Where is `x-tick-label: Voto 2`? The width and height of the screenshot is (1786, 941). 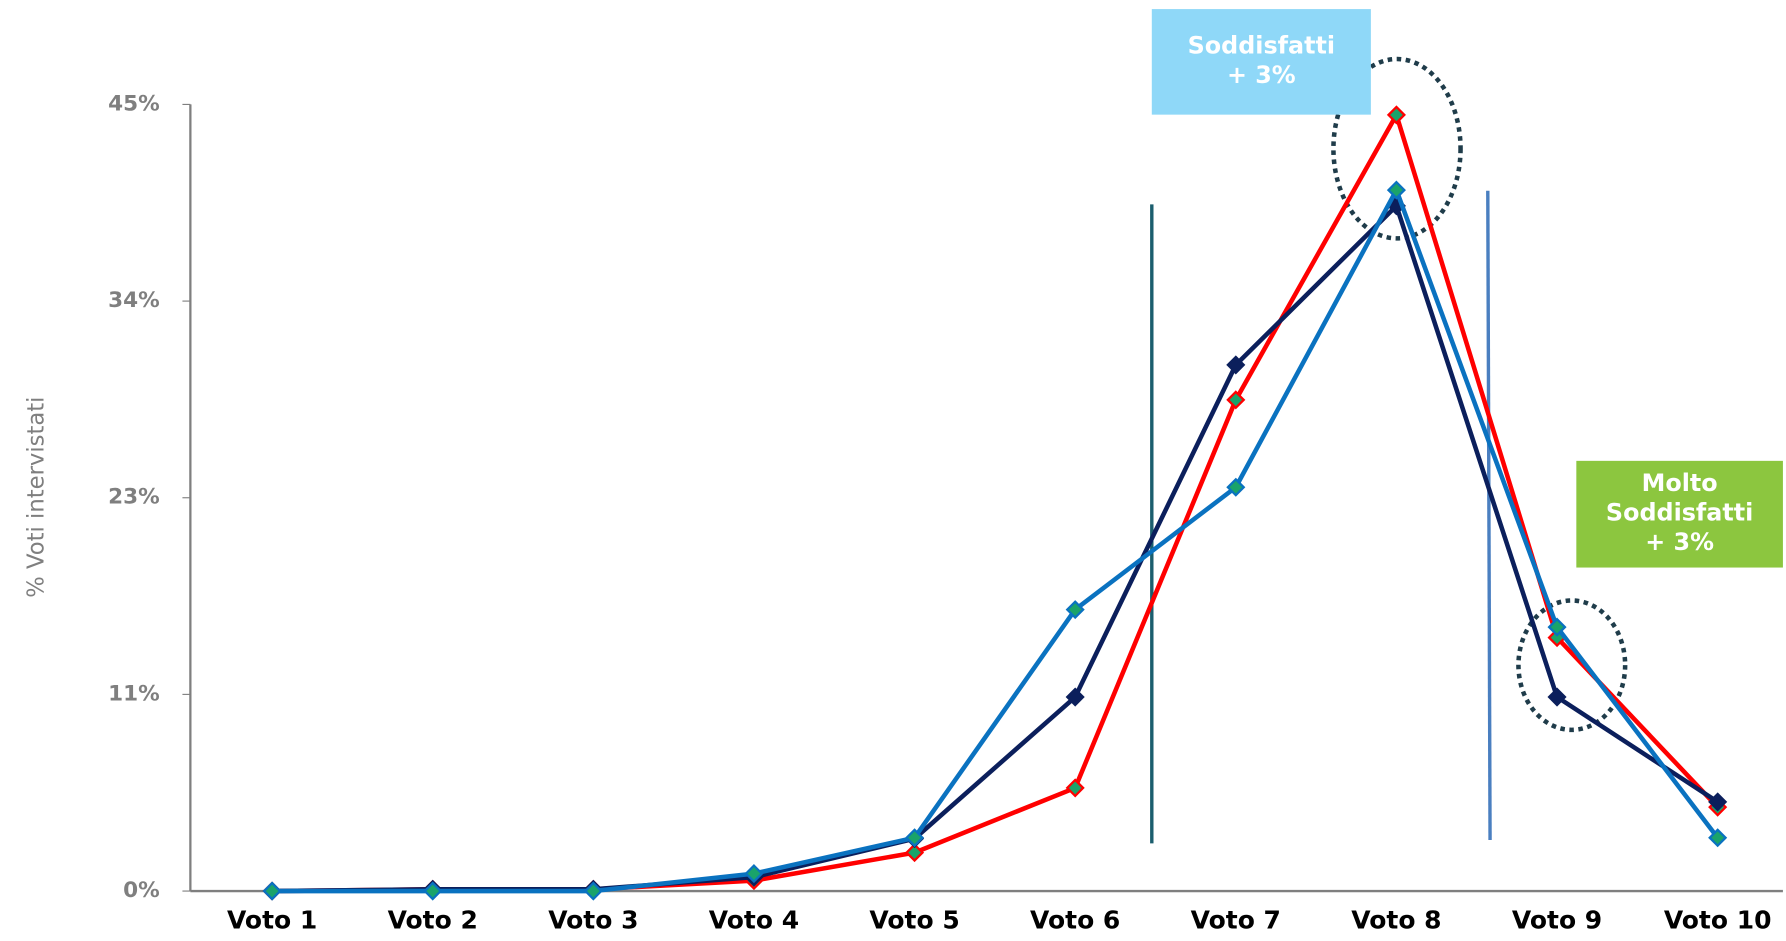
x-tick-label: Voto 2 is located at coordinates (433, 920).